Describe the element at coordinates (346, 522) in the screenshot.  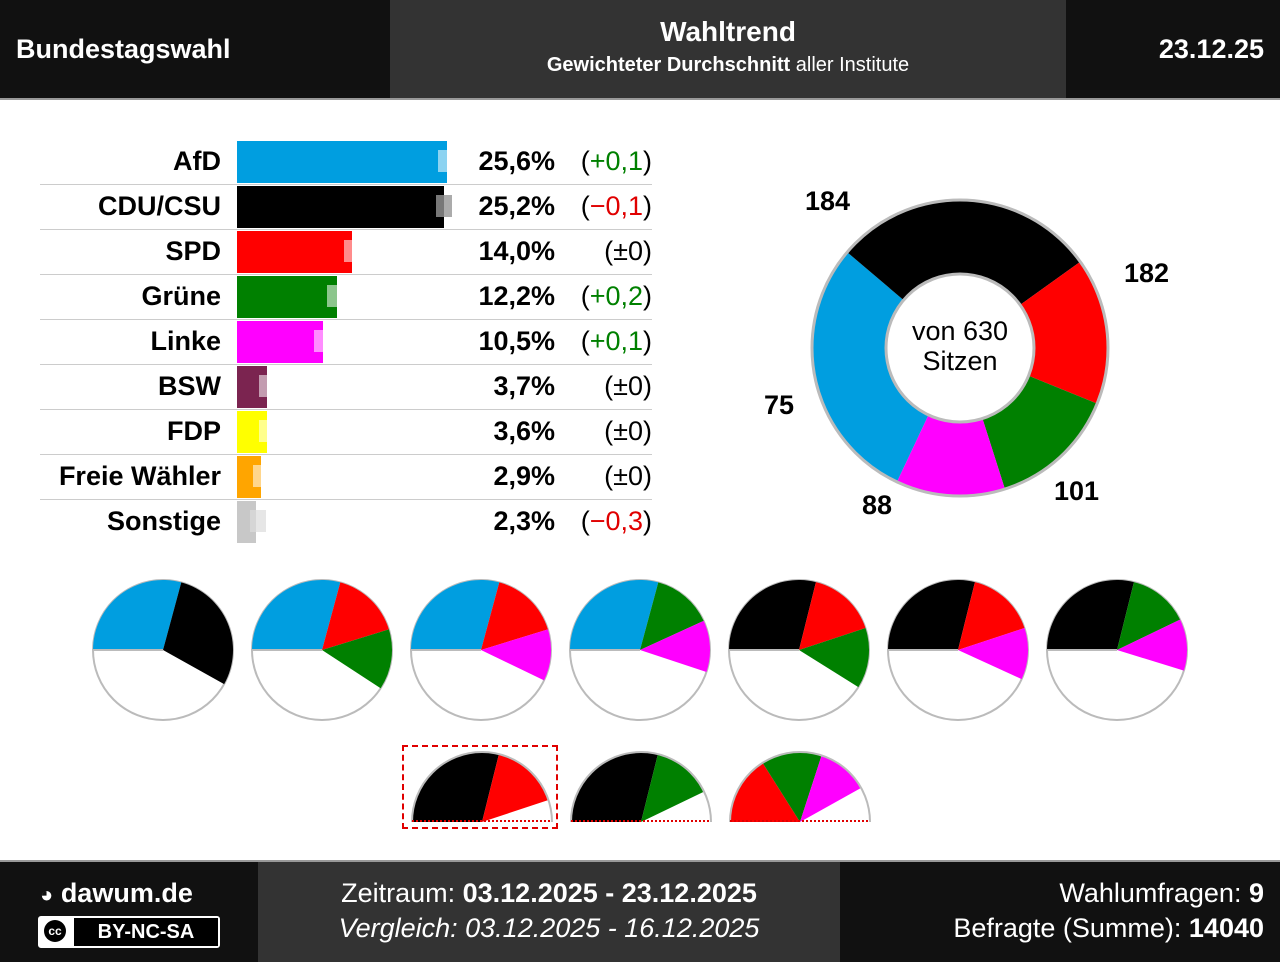
I see `party-row: Sonstige 2,3% (−0,3)` at that location.